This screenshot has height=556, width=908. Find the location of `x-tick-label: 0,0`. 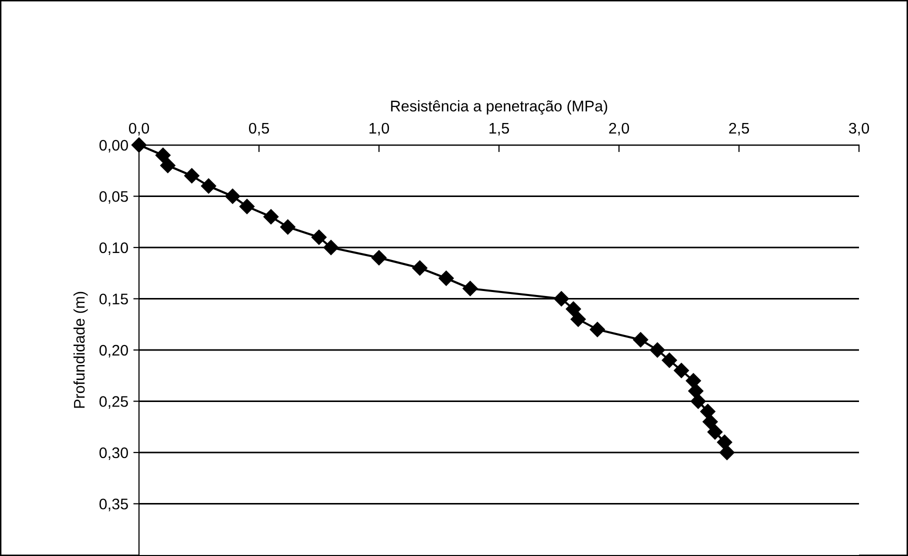

x-tick-label: 0,0 is located at coordinates (139, 129).